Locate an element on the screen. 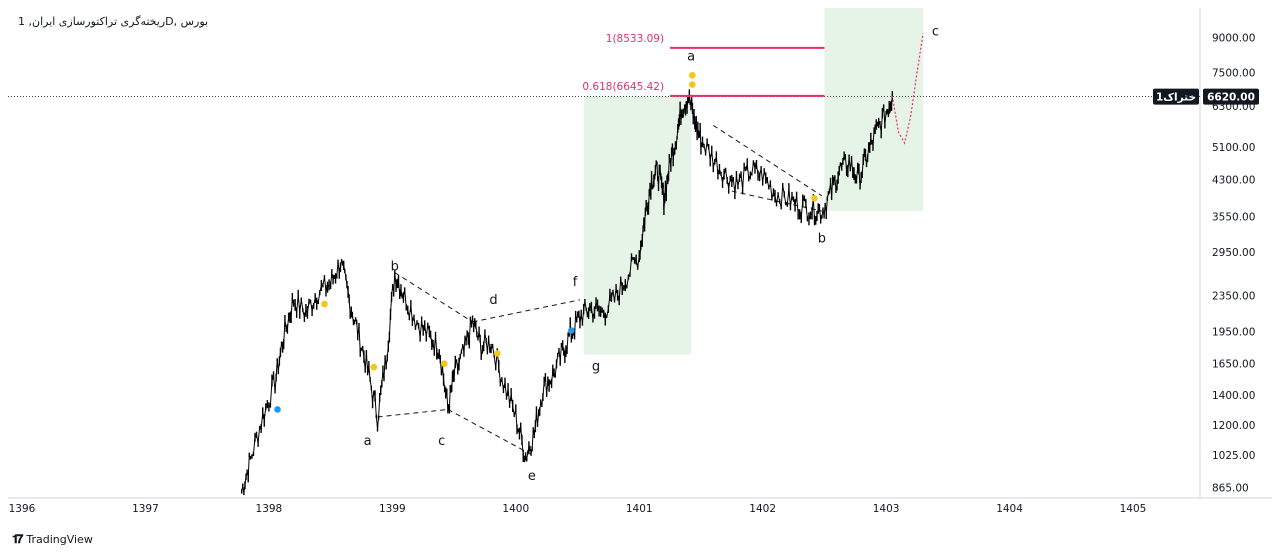 This screenshot has height=557, width=1280. wave-label-d: d is located at coordinates (493, 300).